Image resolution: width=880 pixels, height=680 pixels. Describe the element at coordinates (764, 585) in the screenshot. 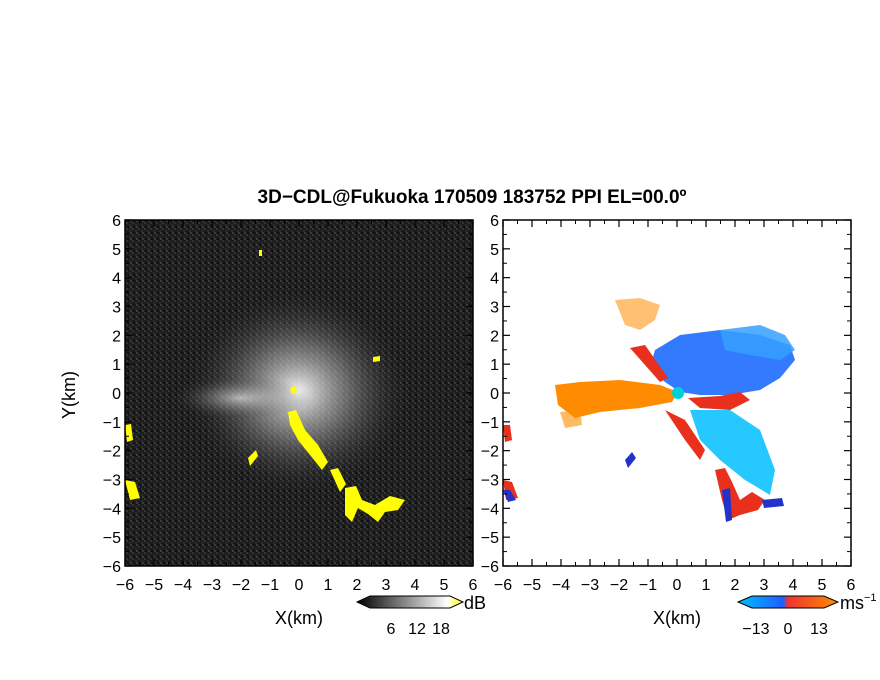

I see `velocity-xtick-label: 3` at that location.